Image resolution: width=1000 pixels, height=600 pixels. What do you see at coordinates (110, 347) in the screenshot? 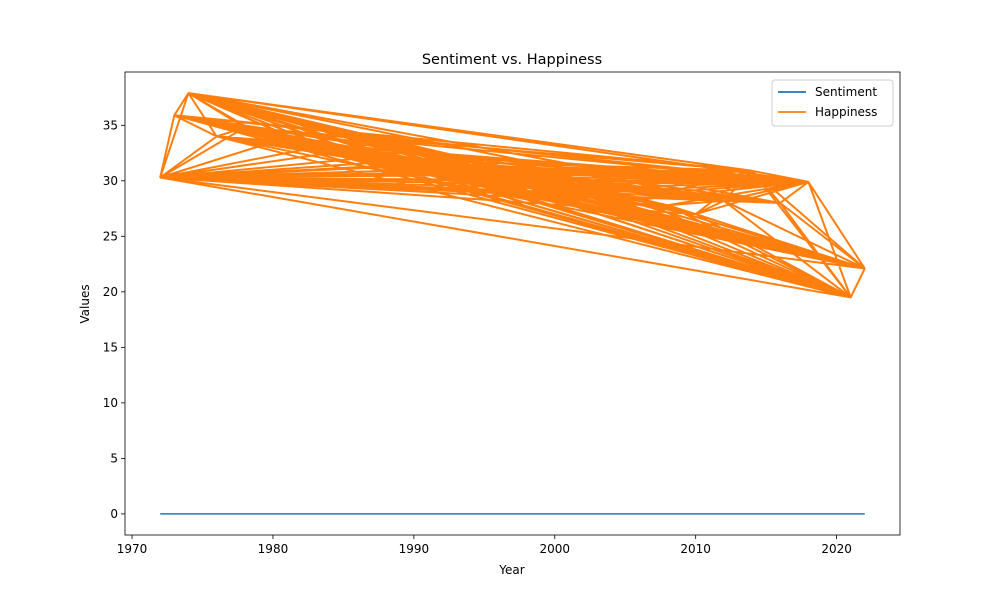
I see `y-tick-label: 15` at bounding box center [110, 347].